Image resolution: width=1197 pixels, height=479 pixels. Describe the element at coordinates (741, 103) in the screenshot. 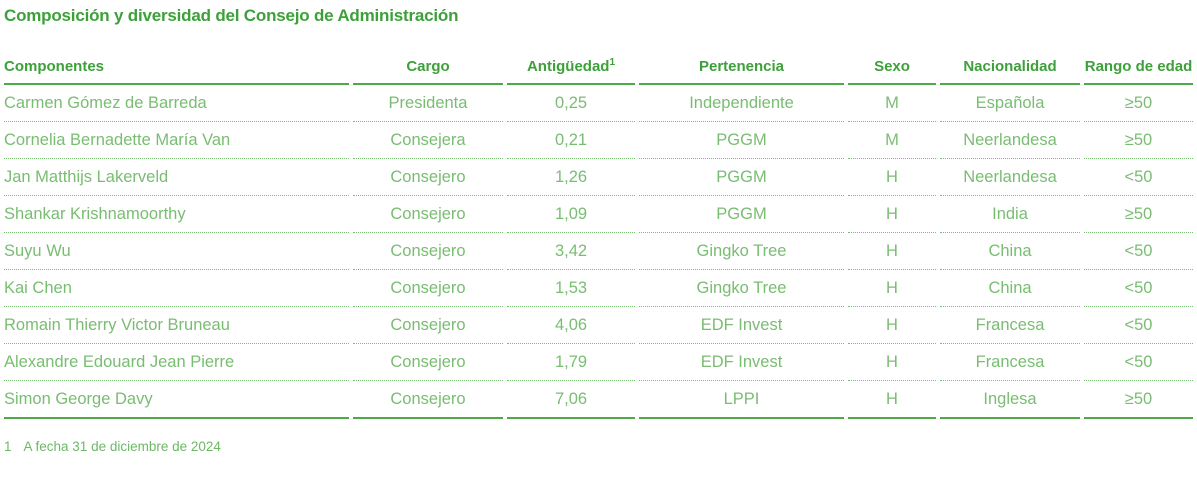

I see `cell-pertenencia: Independiente` at that location.